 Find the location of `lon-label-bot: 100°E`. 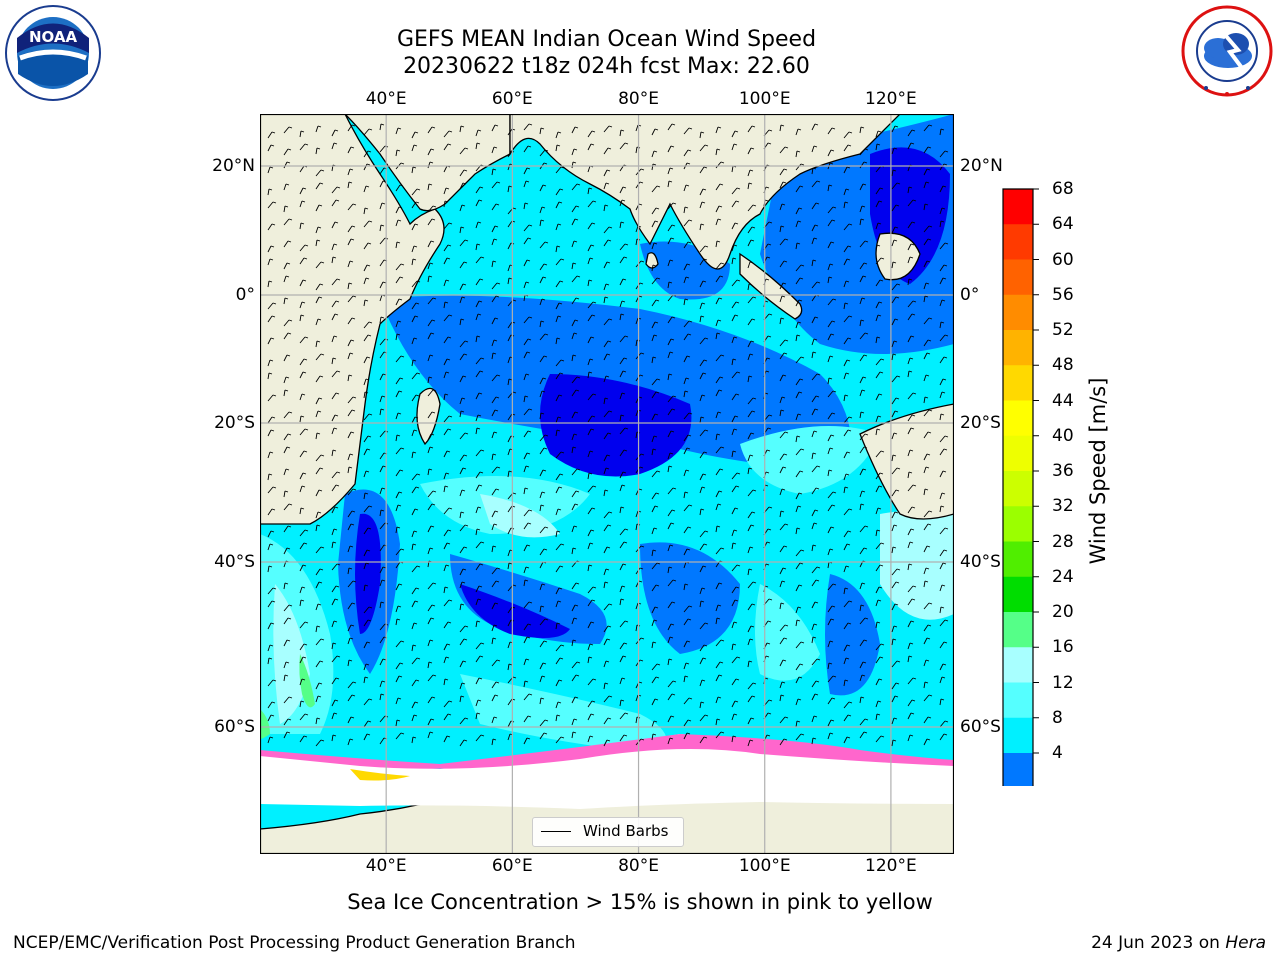

lon-label-bot: 100°E is located at coordinates (764, 866).